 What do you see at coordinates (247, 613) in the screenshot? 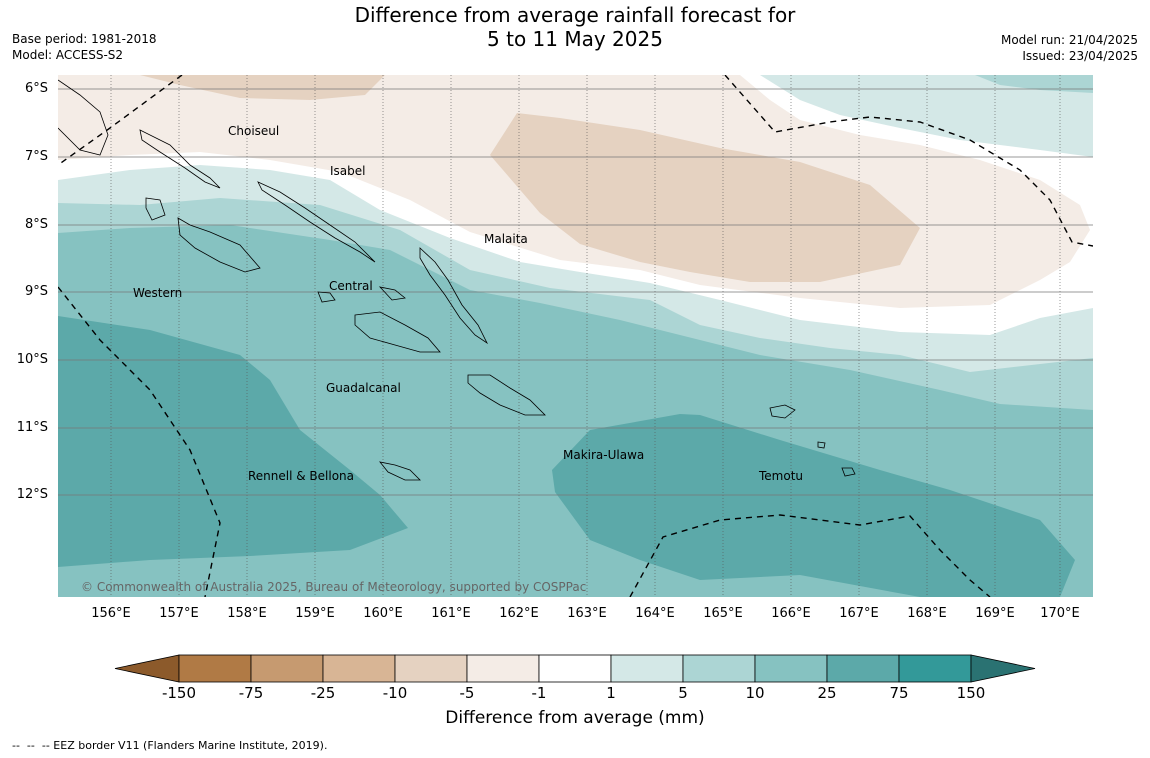
I see `lon-label: 158°E` at bounding box center [247, 613].